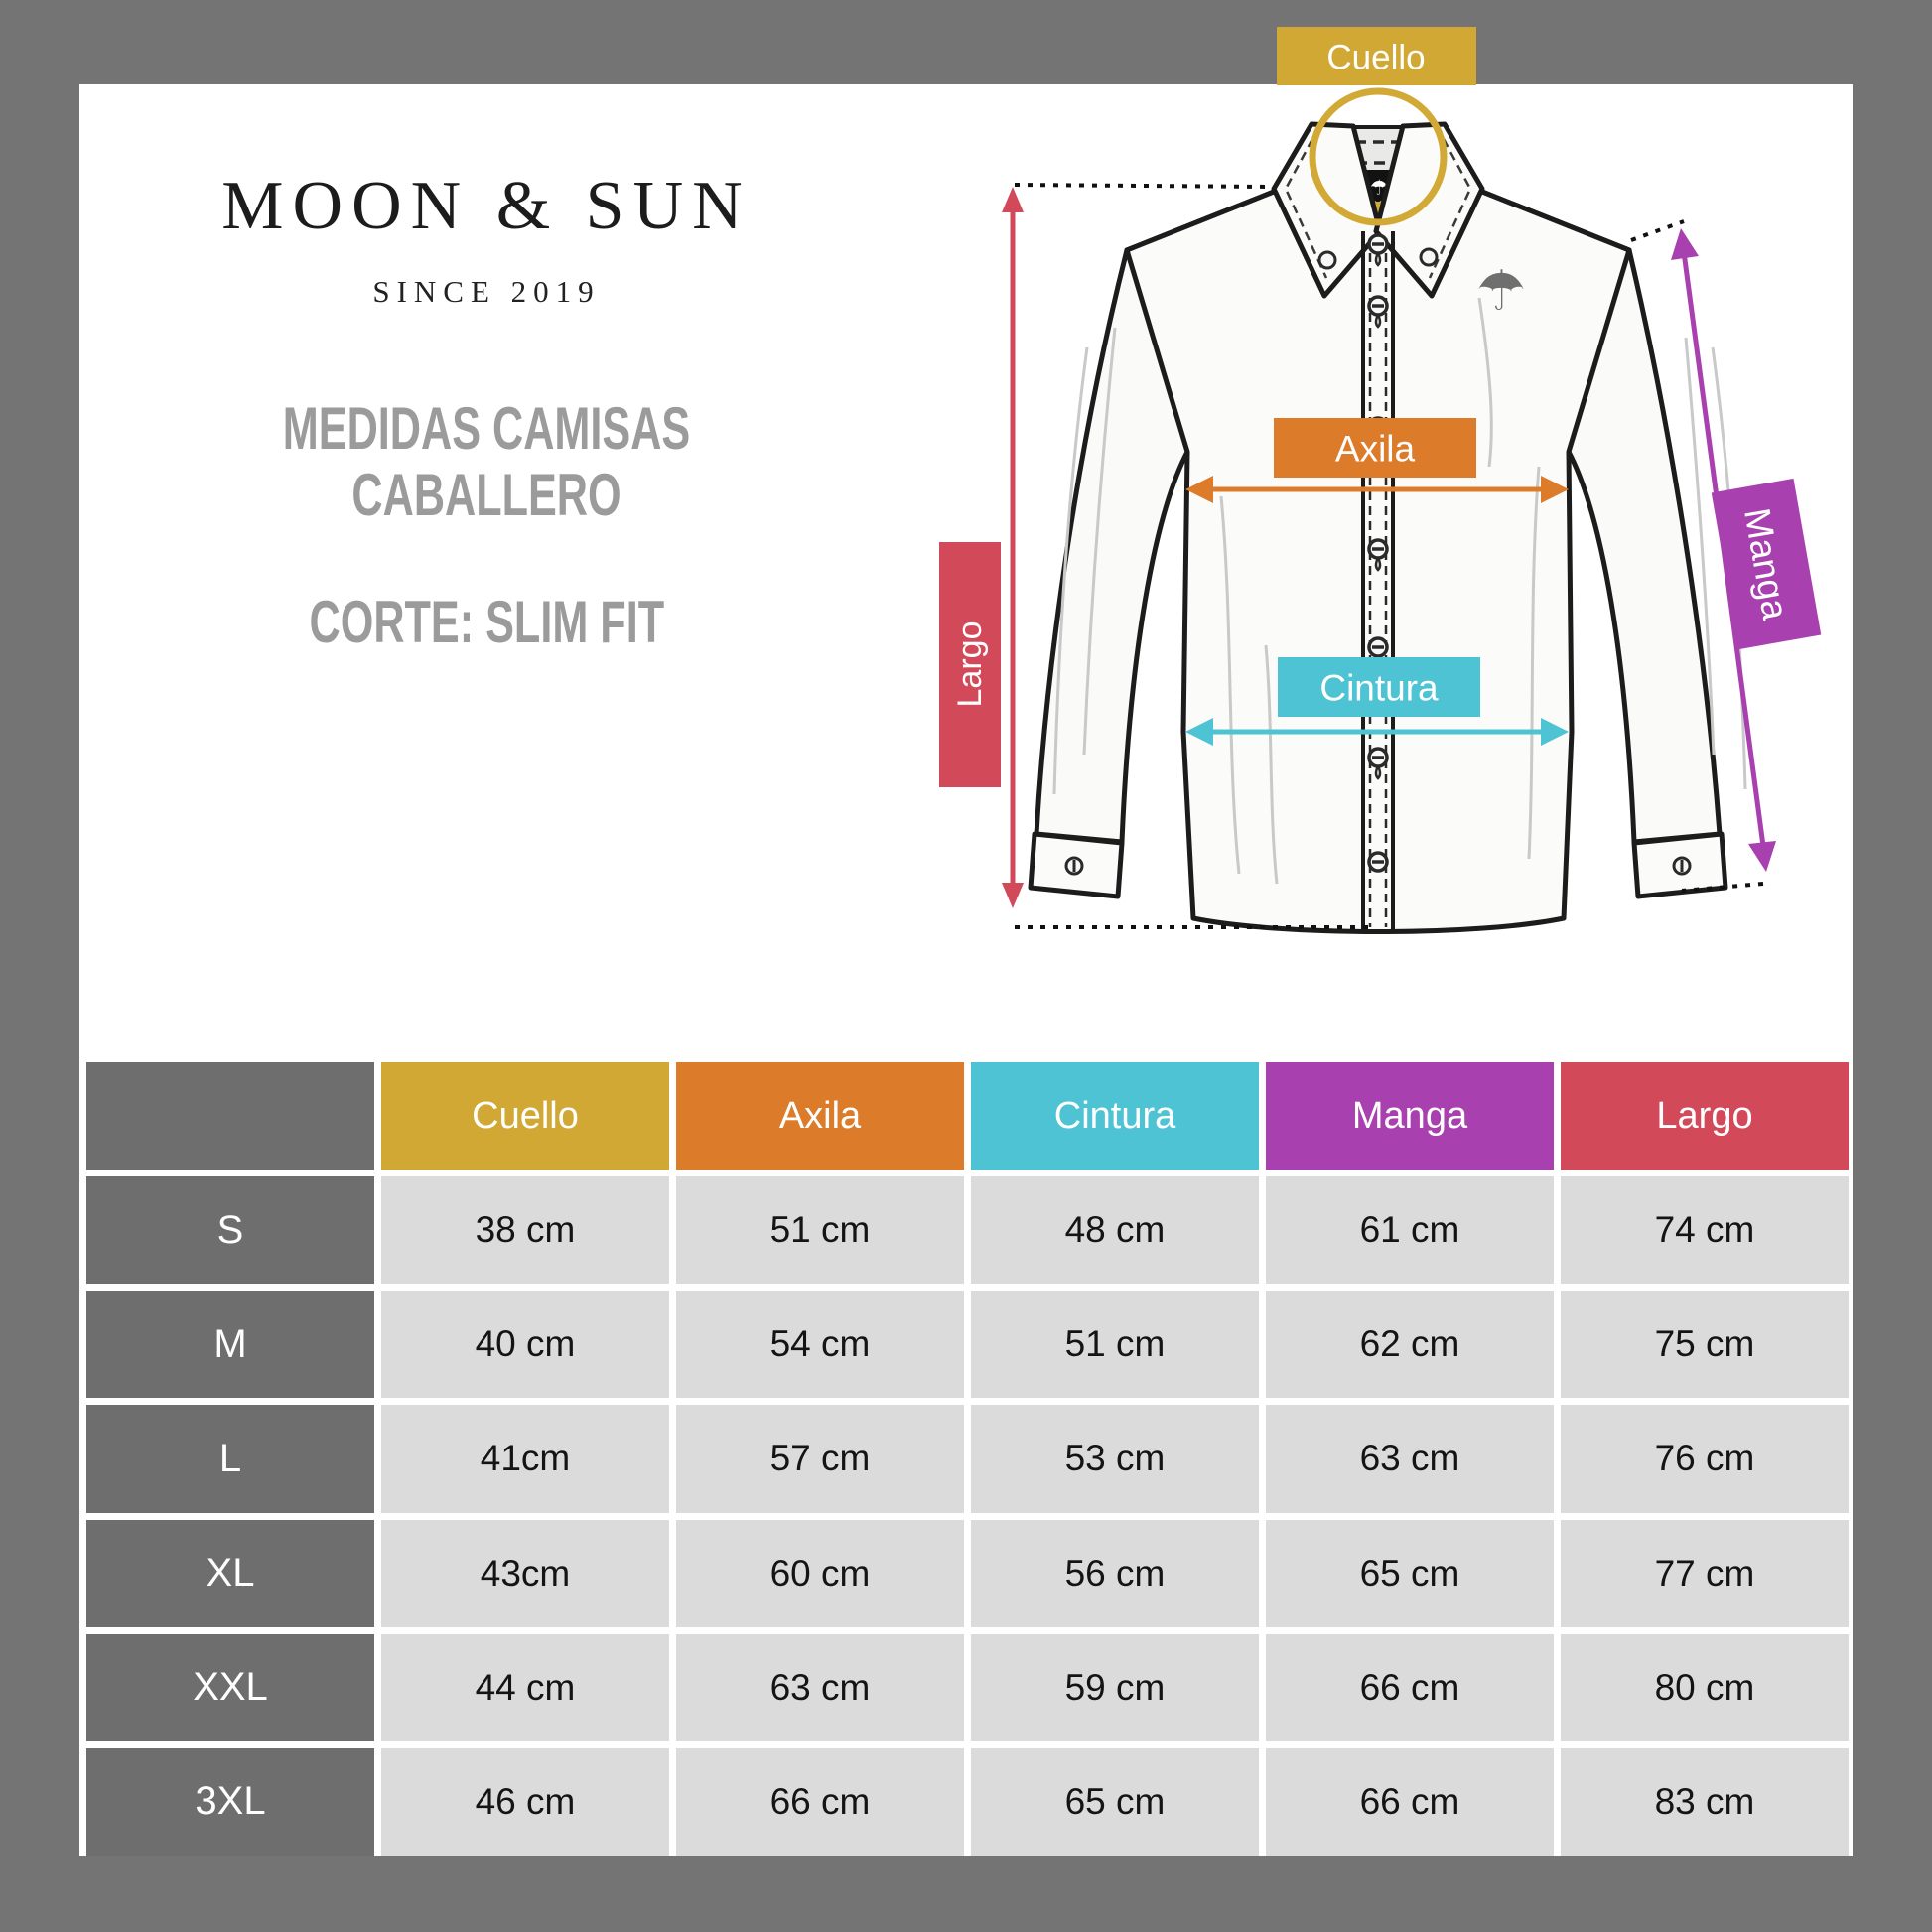  I want to click on brand-since: SINCE 2019, so click(487, 292).